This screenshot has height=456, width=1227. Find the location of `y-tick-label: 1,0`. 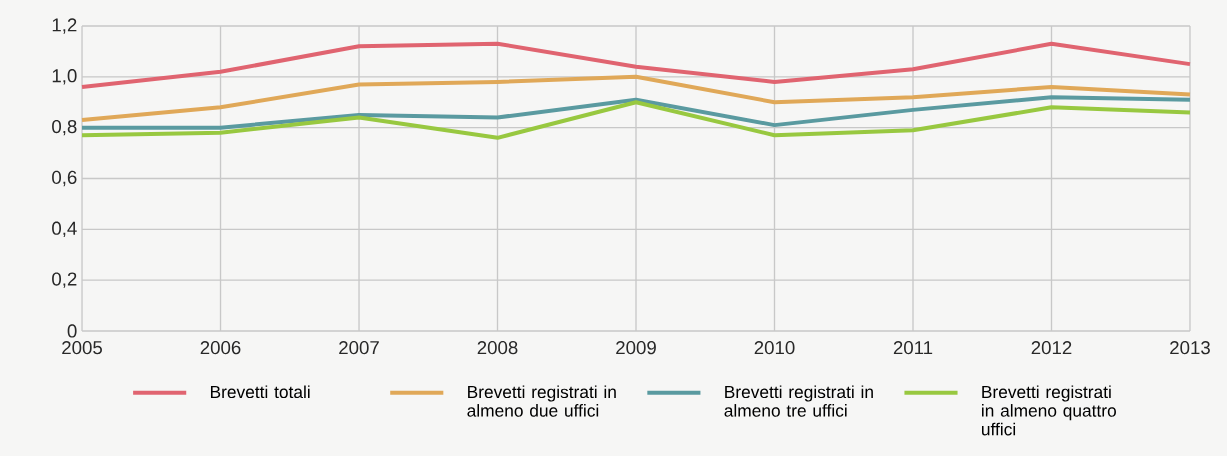

y-tick-label: 1,0 is located at coordinates (64, 77).